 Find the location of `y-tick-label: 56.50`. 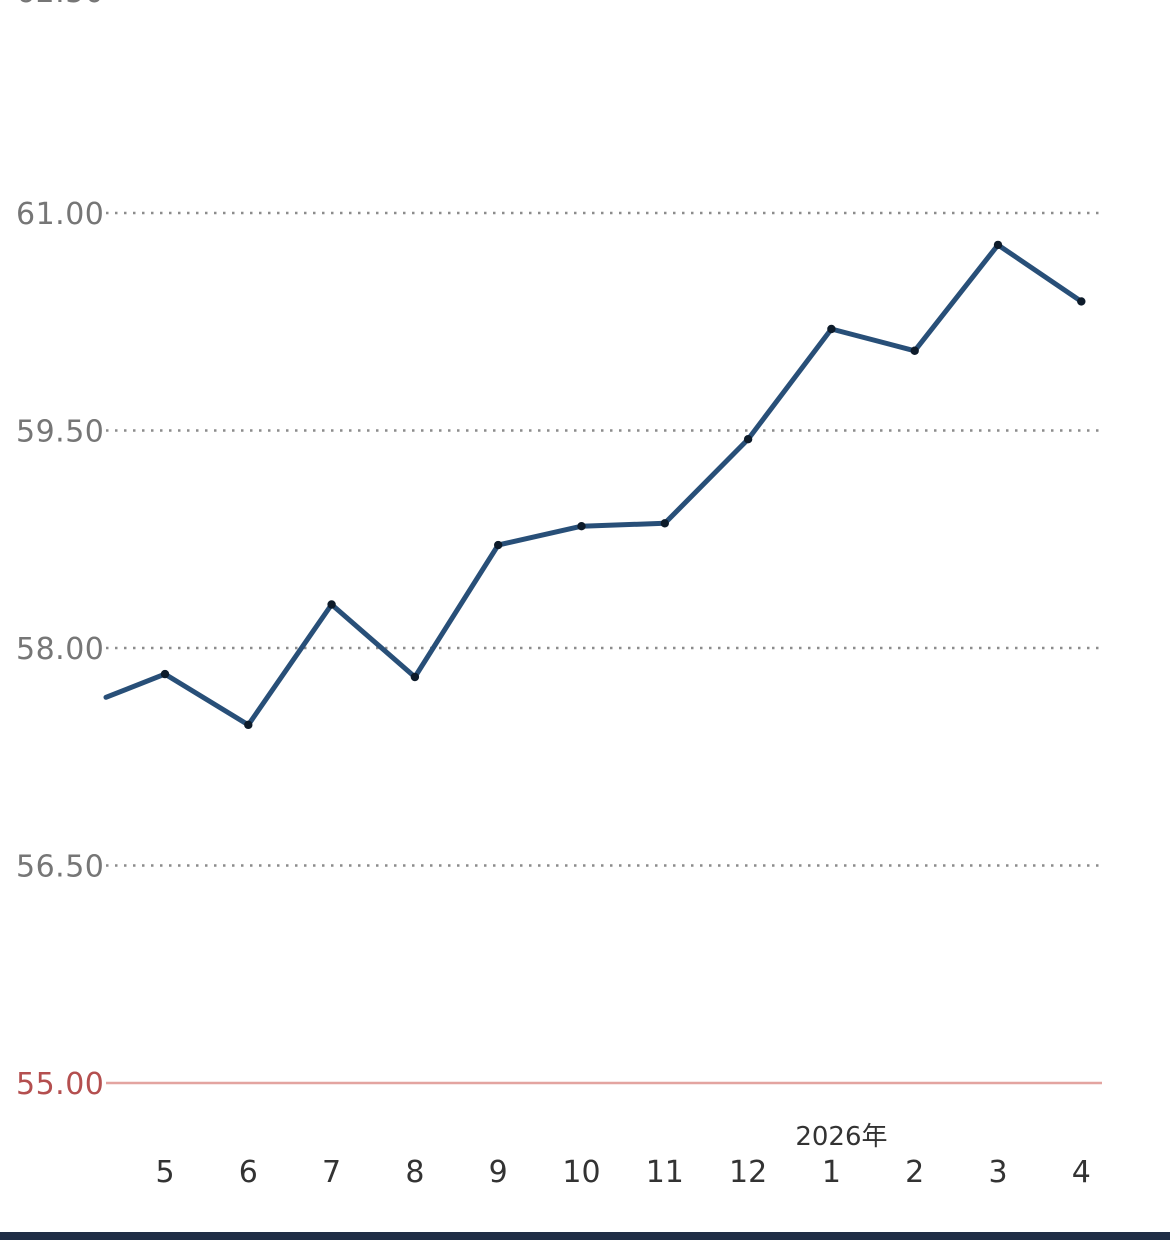

y-tick-label: 56.50 is located at coordinates (60, 867).